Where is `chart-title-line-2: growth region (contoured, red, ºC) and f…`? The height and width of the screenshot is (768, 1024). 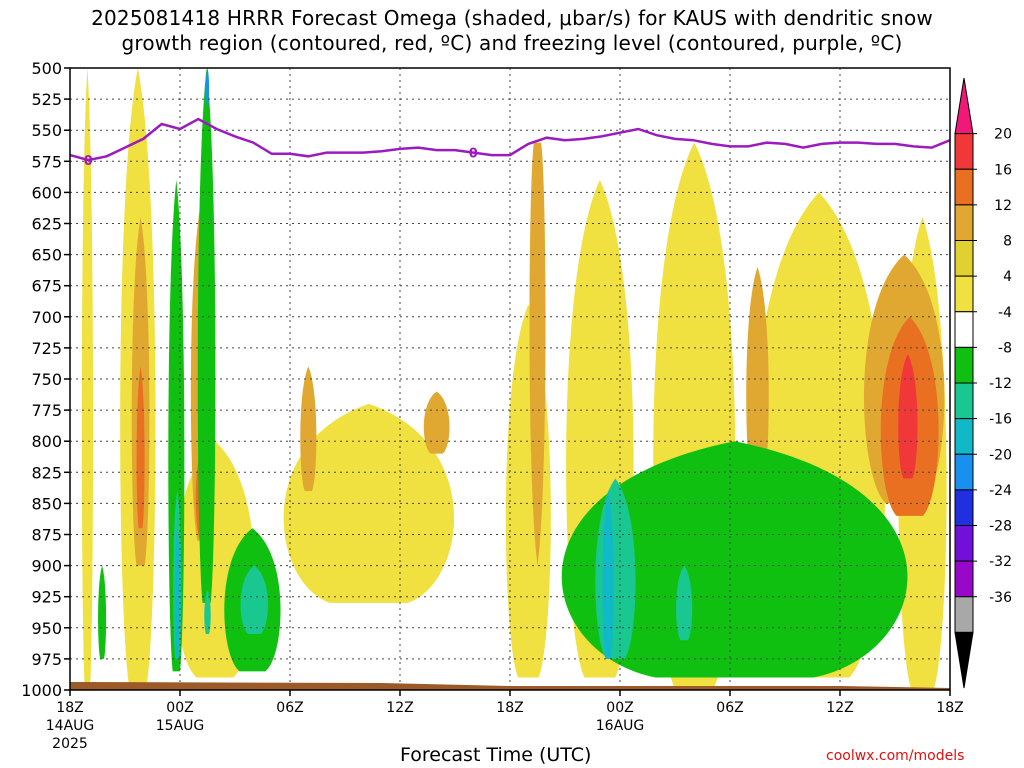
chart-title-line-2: growth region (contoured, red, ºC) and f… is located at coordinates (512, 43).